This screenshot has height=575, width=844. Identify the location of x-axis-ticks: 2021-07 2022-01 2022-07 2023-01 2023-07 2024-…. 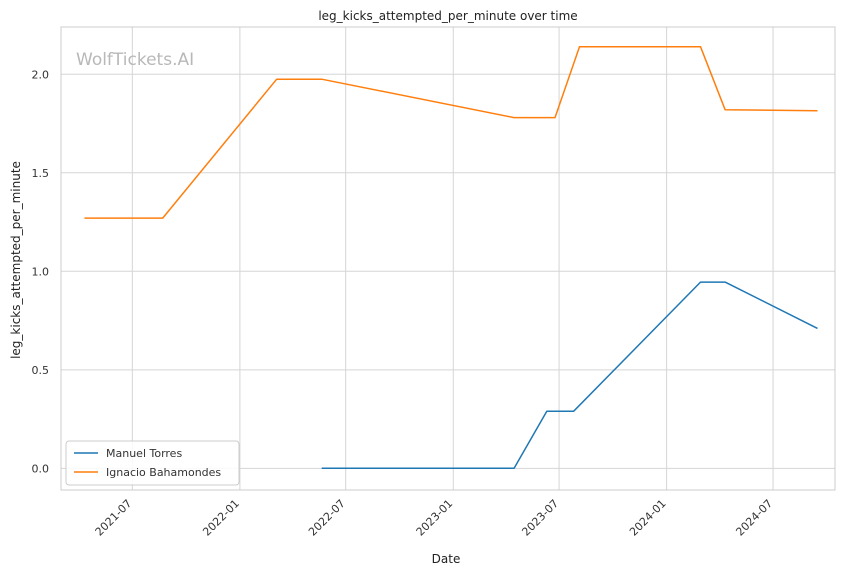
(434, 518).